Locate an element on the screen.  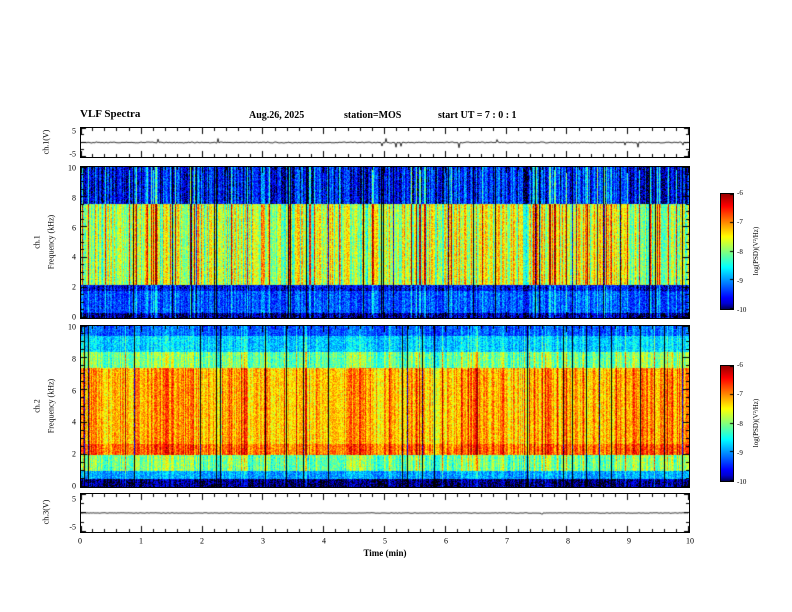
x-tick-label: 3 is located at coordinates (263, 541).